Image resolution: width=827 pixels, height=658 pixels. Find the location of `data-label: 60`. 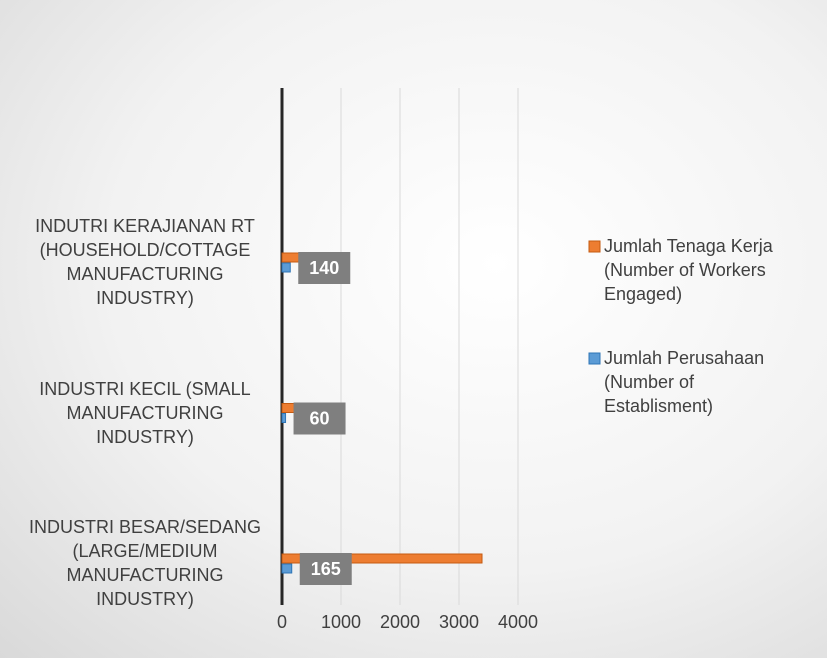

data-label: 60 is located at coordinates (320, 419).